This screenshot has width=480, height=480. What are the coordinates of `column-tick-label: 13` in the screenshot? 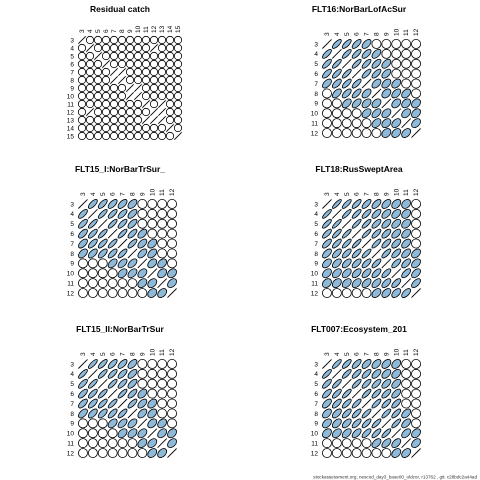 It's located at (162, 29).